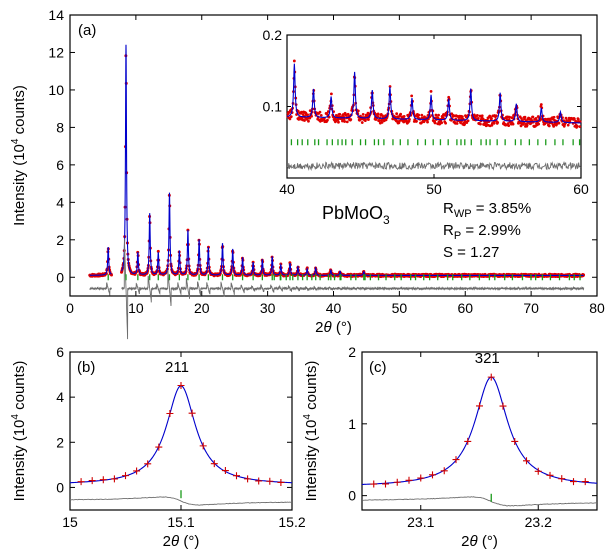 Image resolution: width=615 pixels, height=559 pixels. Describe the element at coordinates (333, 327) in the screenshot. I see `x-axis-label: 2θ (°)` at that location.